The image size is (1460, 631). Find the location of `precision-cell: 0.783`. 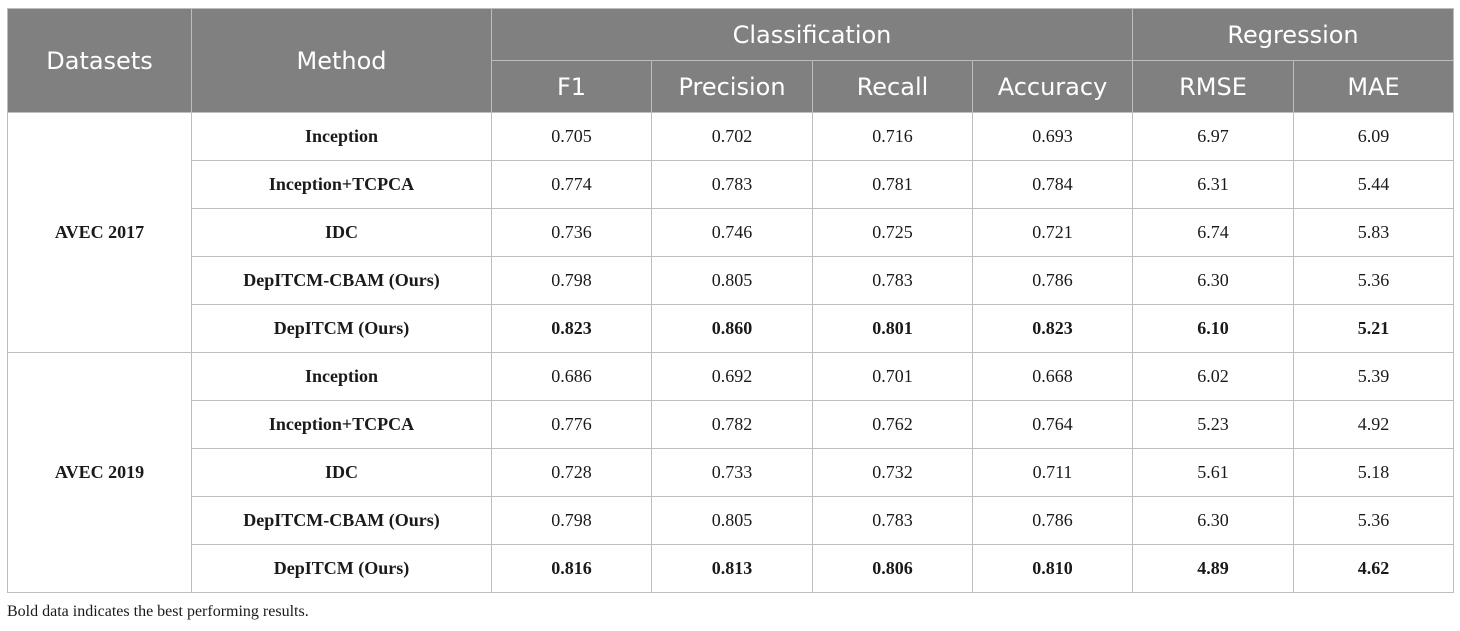

precision-cell: 0.783 is located at coordinates (732, 184).